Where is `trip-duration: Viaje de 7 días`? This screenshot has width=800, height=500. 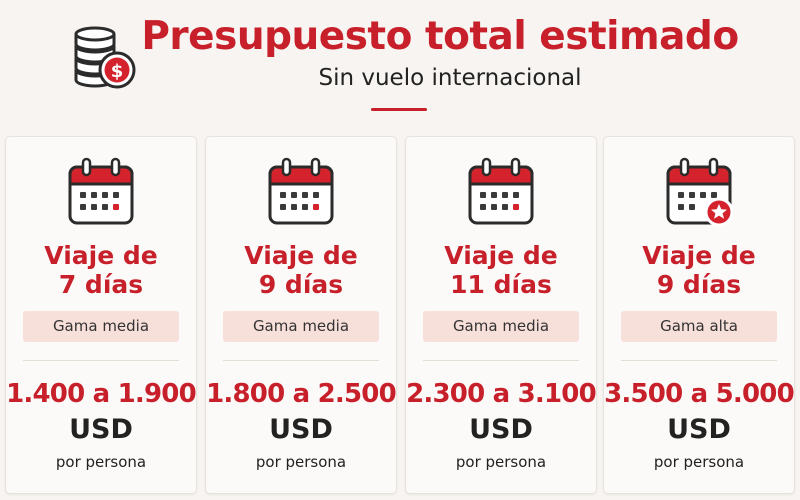
trip-duration: Viaje de 7 días is located at coordinates (101, 270).